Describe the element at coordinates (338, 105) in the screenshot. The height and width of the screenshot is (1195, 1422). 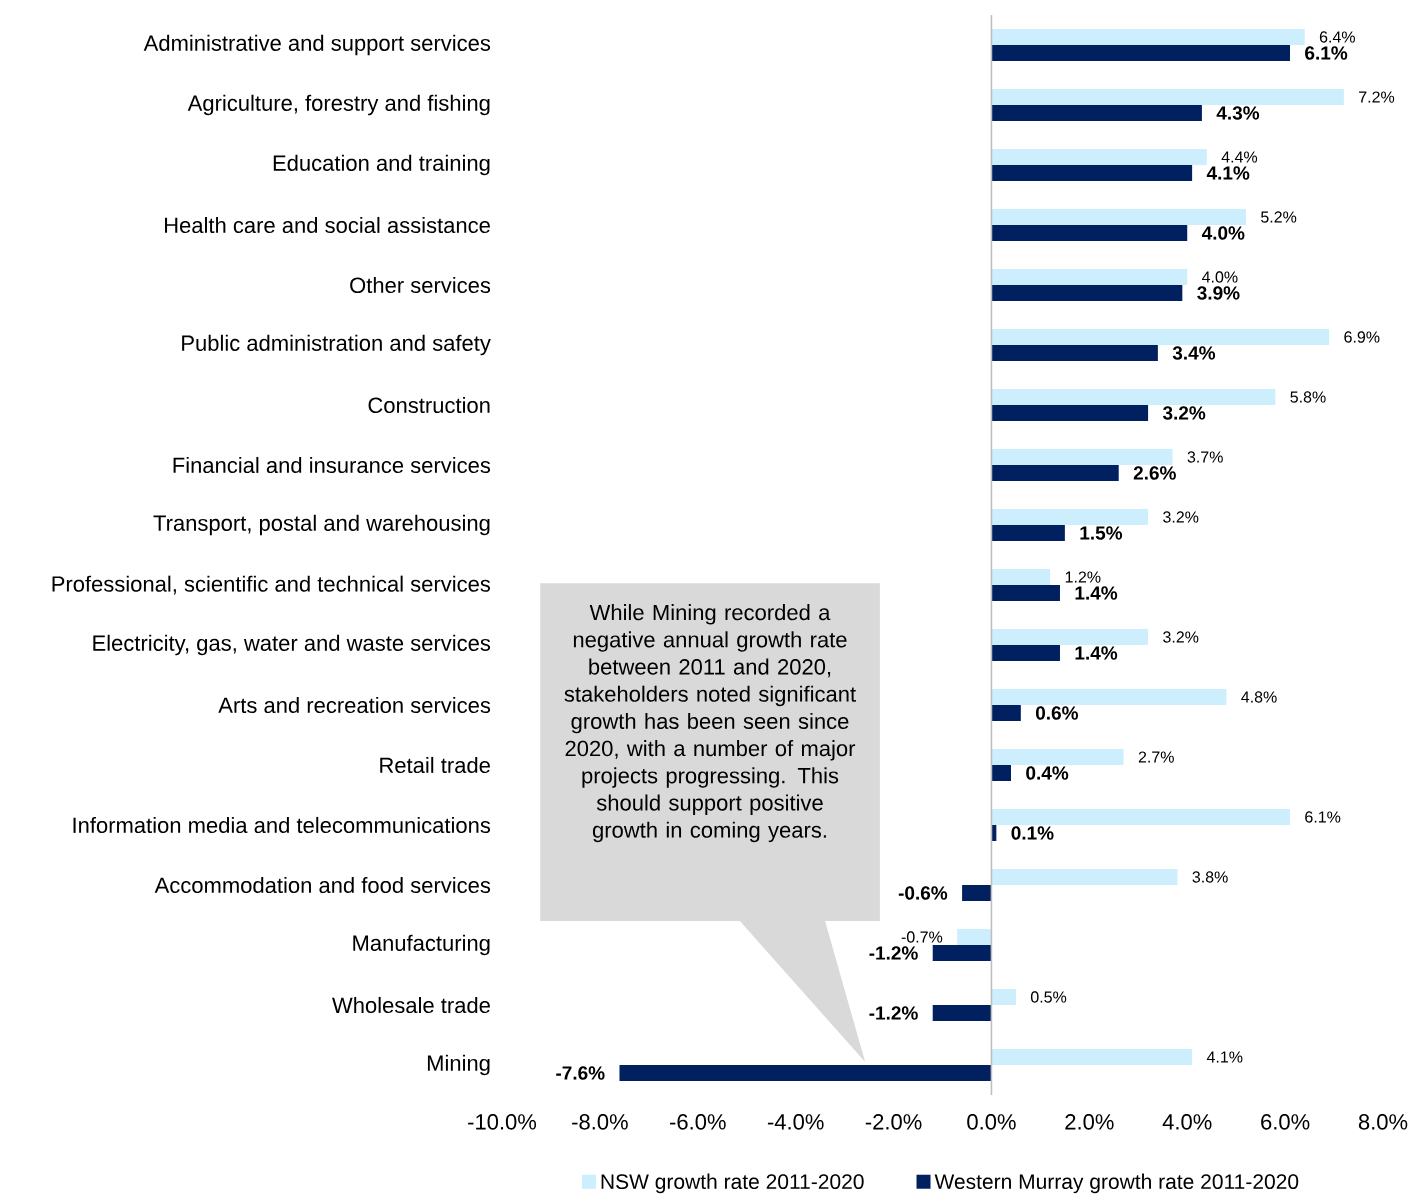
I see `y-tick-label: Agriculture, forestry and fishing` at that location.